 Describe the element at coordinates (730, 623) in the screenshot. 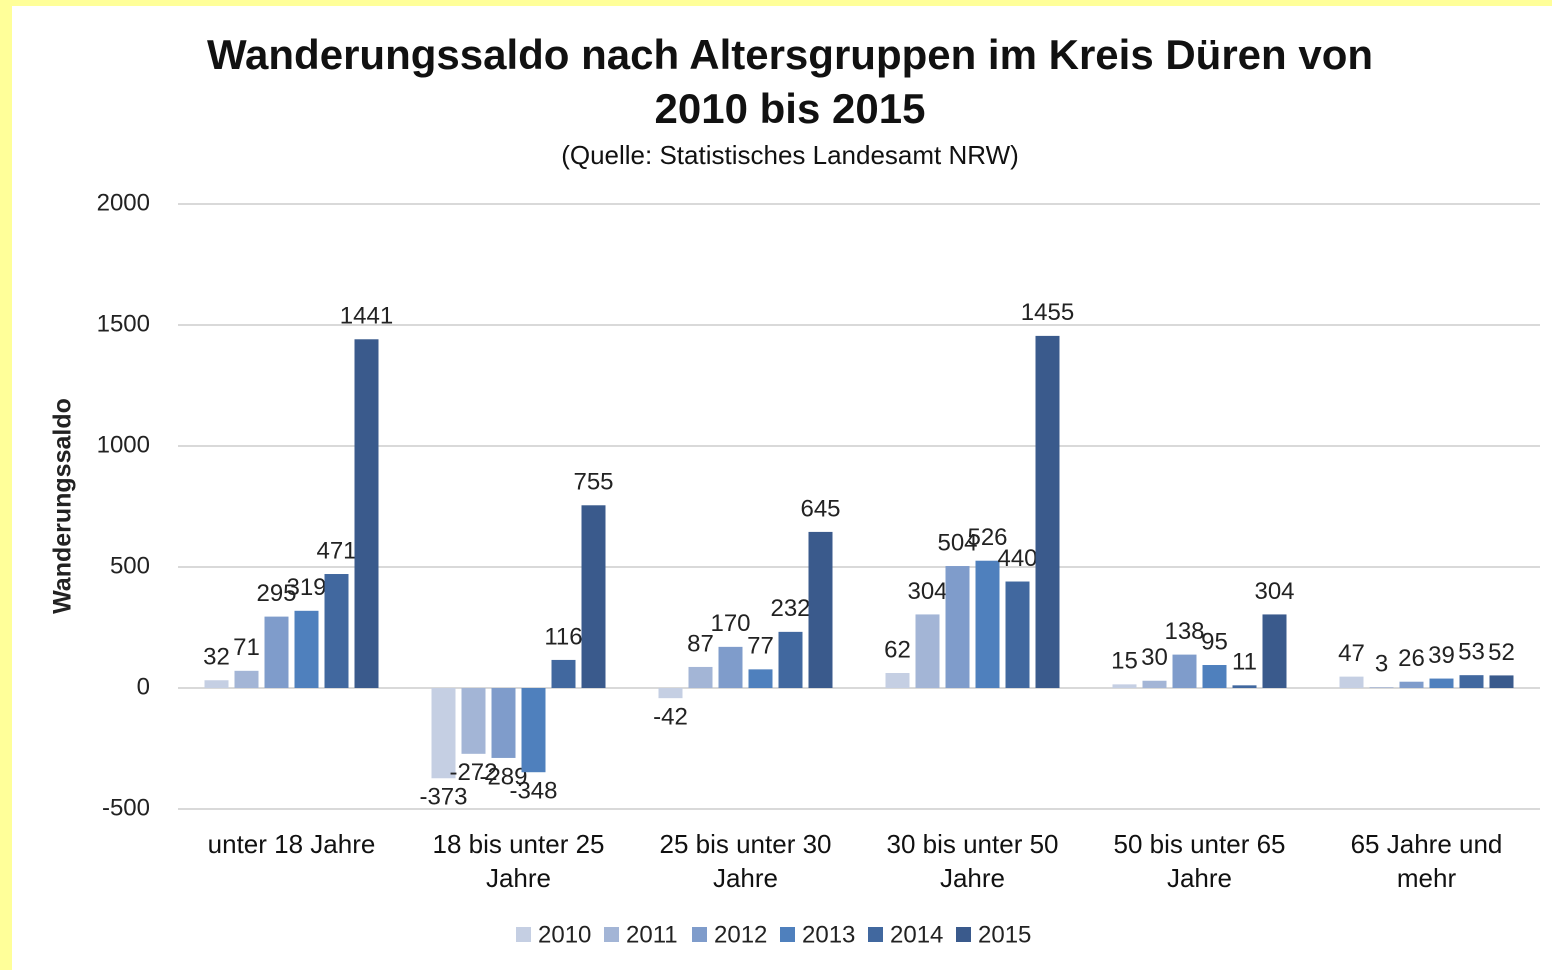

I see `value-label: 170` at that location.